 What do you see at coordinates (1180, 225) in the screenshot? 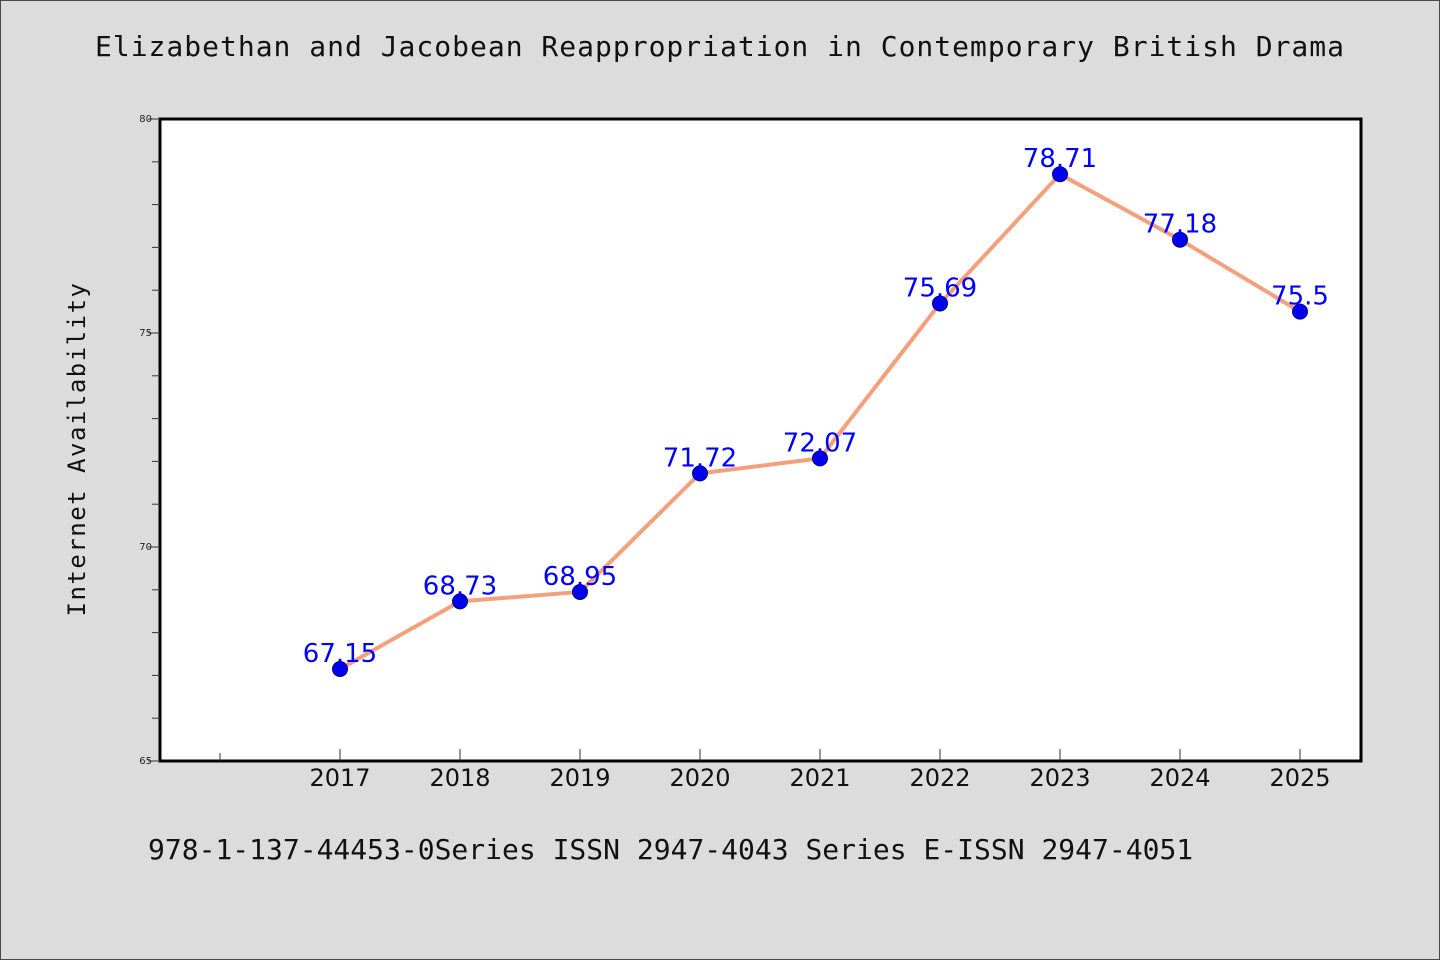
I see `data-label: 77.18` at bounding box center [1180, 225].